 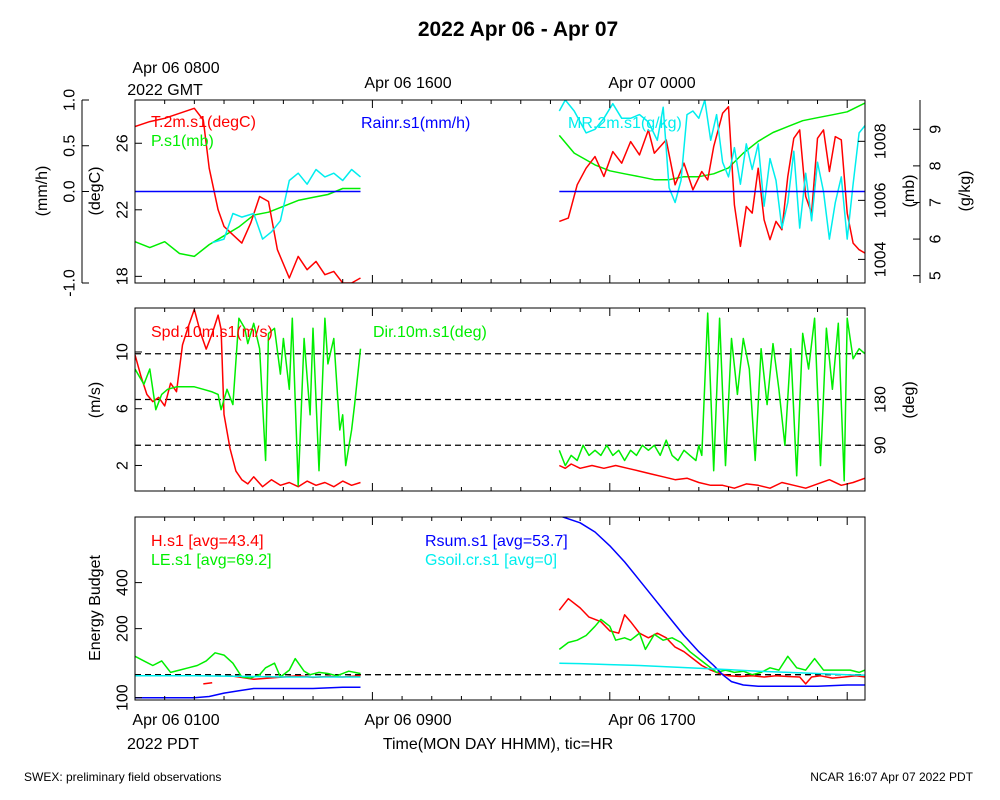 What do you see at coordinates (42, 191) in the screenshot?
I see `y-label-rain: (mm/h)` at bounding box center [42, 191].